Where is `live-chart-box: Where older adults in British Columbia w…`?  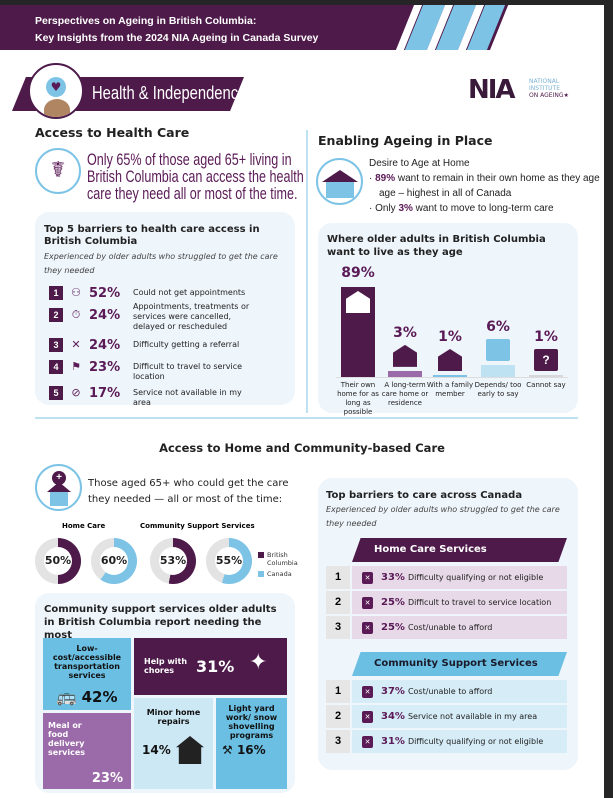 live-chart-box: Where older adults in British Columbia w… is located at coordinates (448, 319).